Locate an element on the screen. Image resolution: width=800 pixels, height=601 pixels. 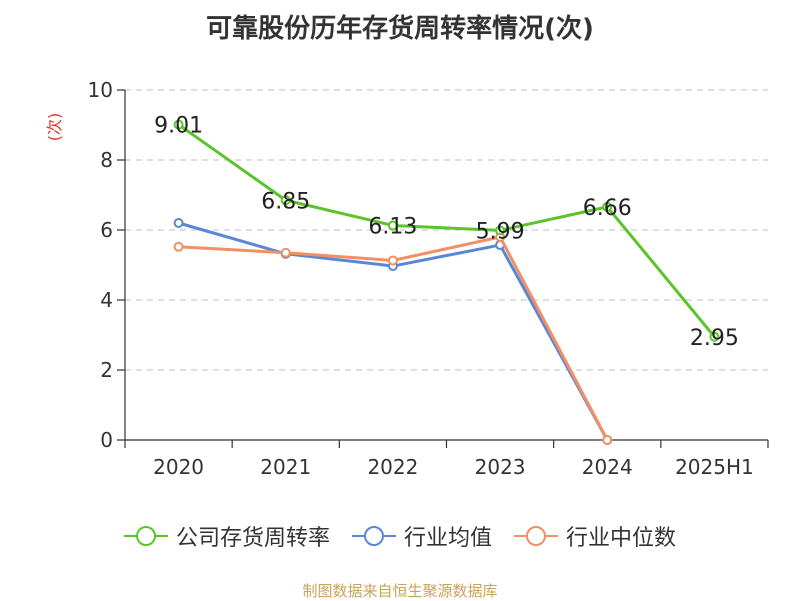
data-label: 9.01 is located at coordinates (178, 126).